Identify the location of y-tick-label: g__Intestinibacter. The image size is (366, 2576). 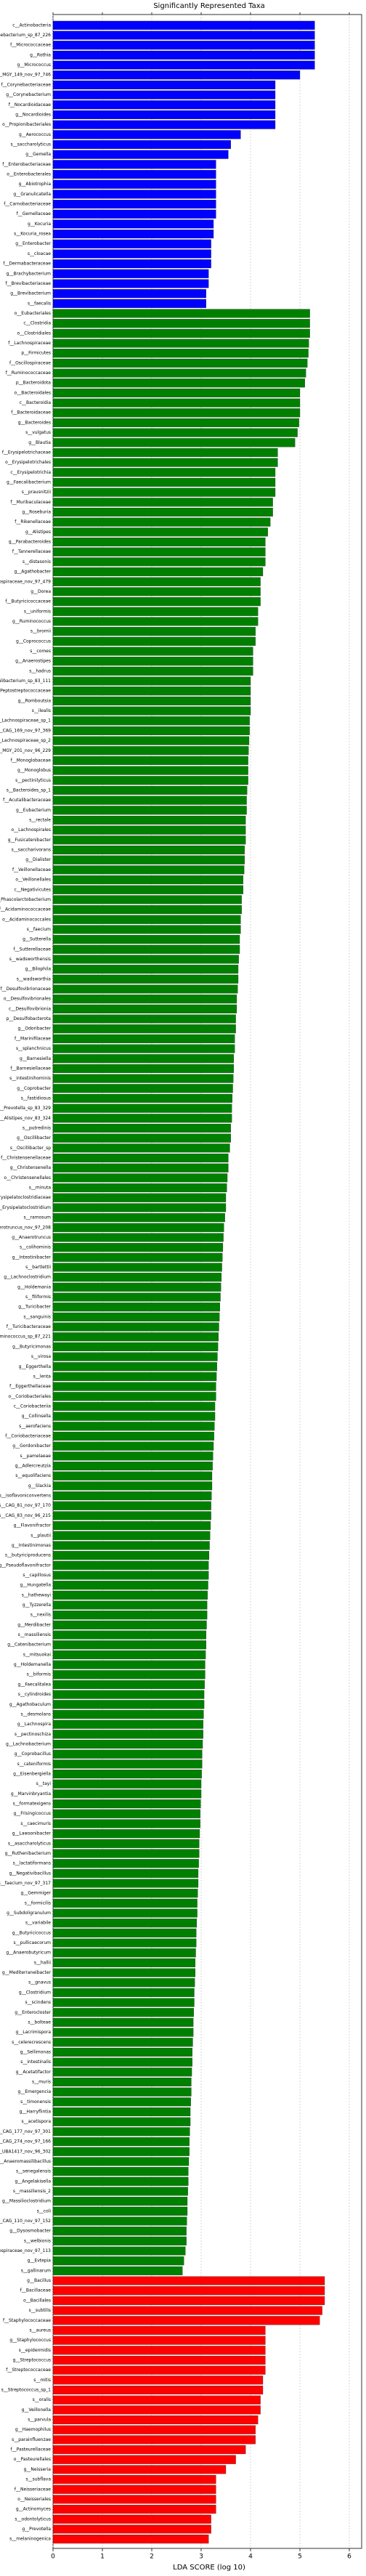
(32, 1257).